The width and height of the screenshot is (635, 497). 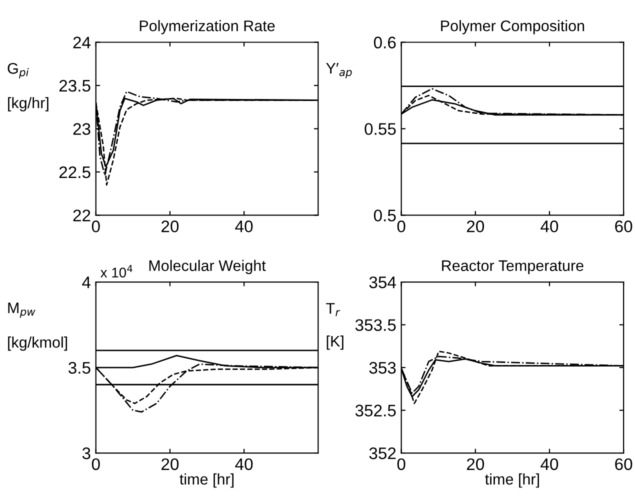 I want to click on y-tick-label: 3.5, so click(x=79, y=368).